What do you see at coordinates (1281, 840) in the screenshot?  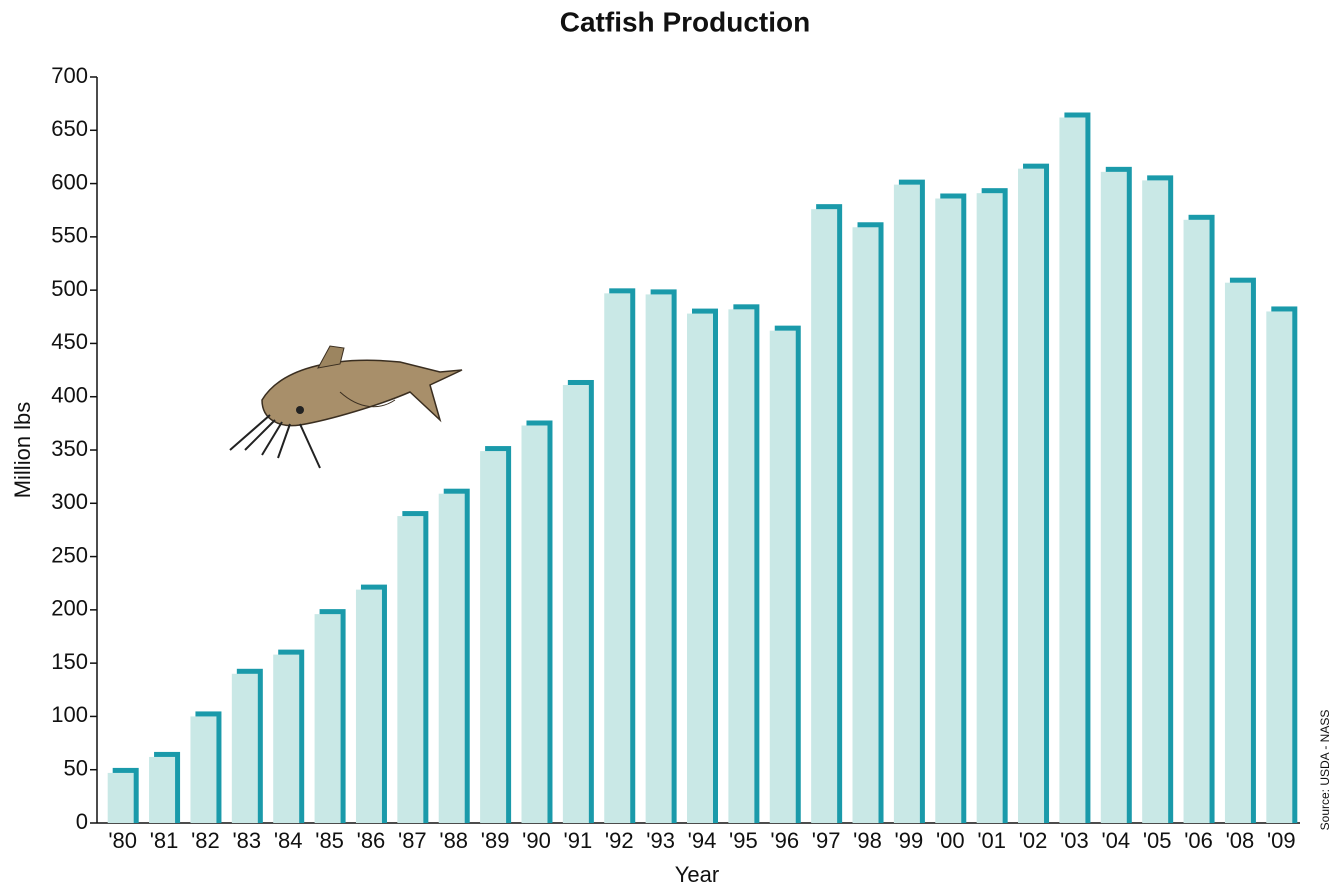 I see `x-tick-label: '09` at bounding box center [1281, 840].